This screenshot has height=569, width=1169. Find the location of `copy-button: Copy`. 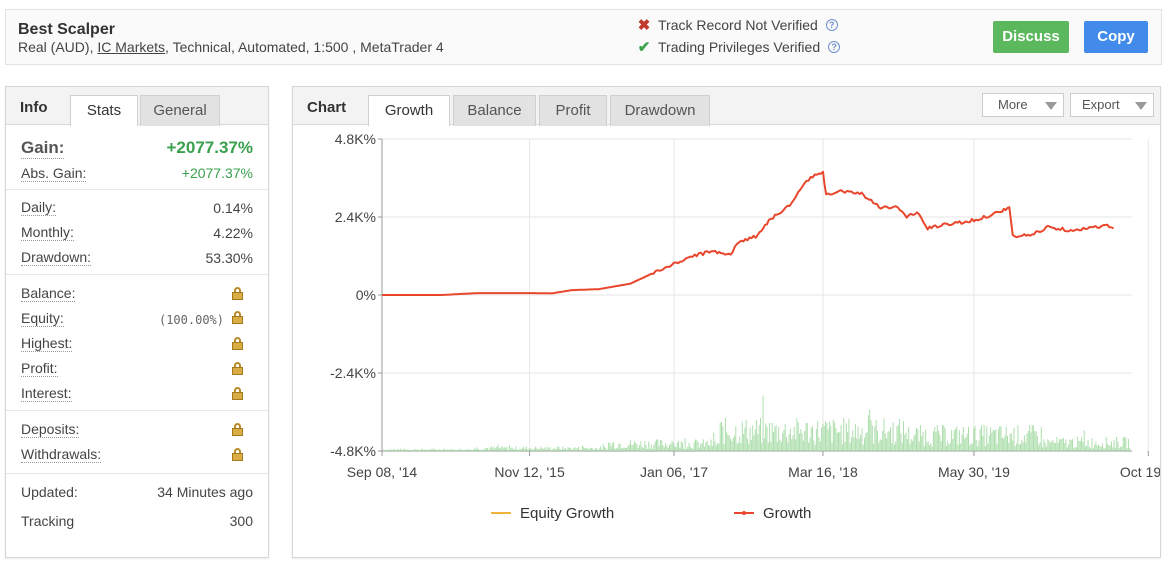

copy-button: Copy is located at coordinates (1116, 37).